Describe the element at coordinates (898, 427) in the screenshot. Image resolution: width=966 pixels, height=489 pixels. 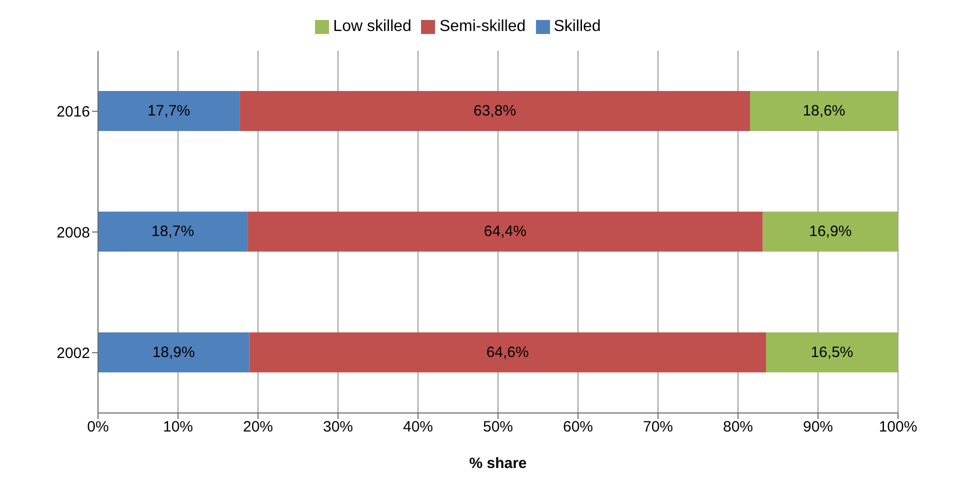
I see `x-tick-label: 100%` at that location.